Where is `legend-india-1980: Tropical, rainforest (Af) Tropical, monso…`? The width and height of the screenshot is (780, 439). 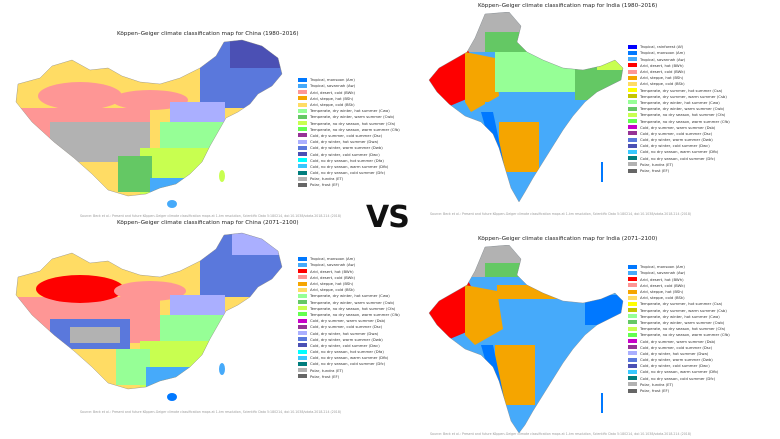 legend-india-1980: Tropical, rainforest (Af) Tropical, monso… is located at coordinates (679, 109).